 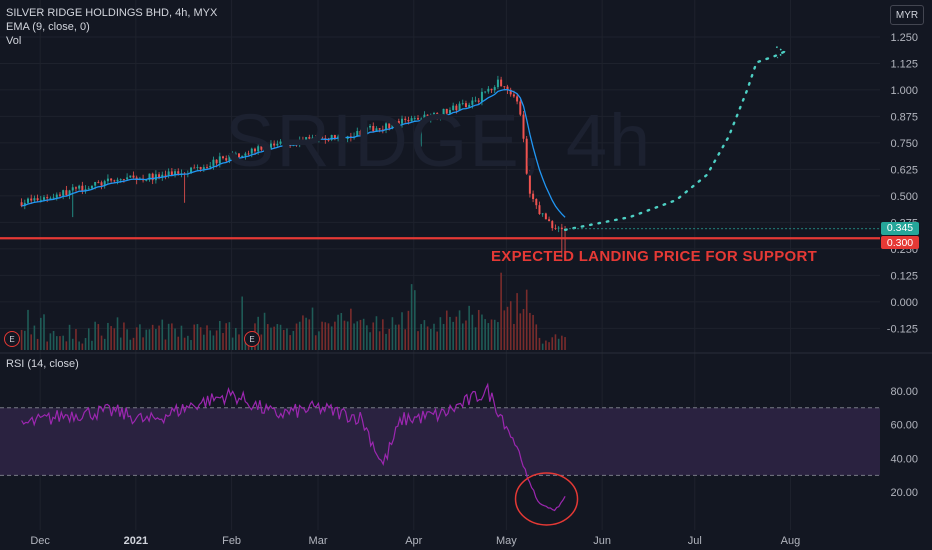 What do you see at coordinates (904, 426) in the screenshot?
I see `rsi-tick-label: 60.00` at bounding box center [904, 426].